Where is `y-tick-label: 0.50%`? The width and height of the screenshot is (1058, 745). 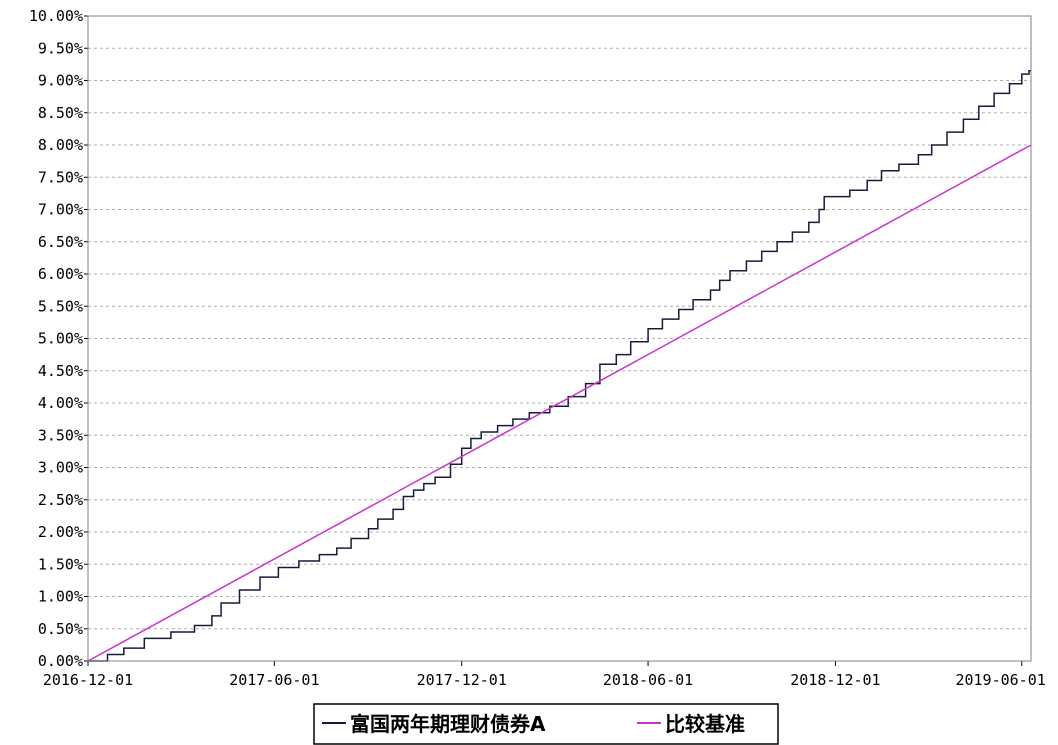
y-tick-label: 0.50% is located at coordinates (60, 629).